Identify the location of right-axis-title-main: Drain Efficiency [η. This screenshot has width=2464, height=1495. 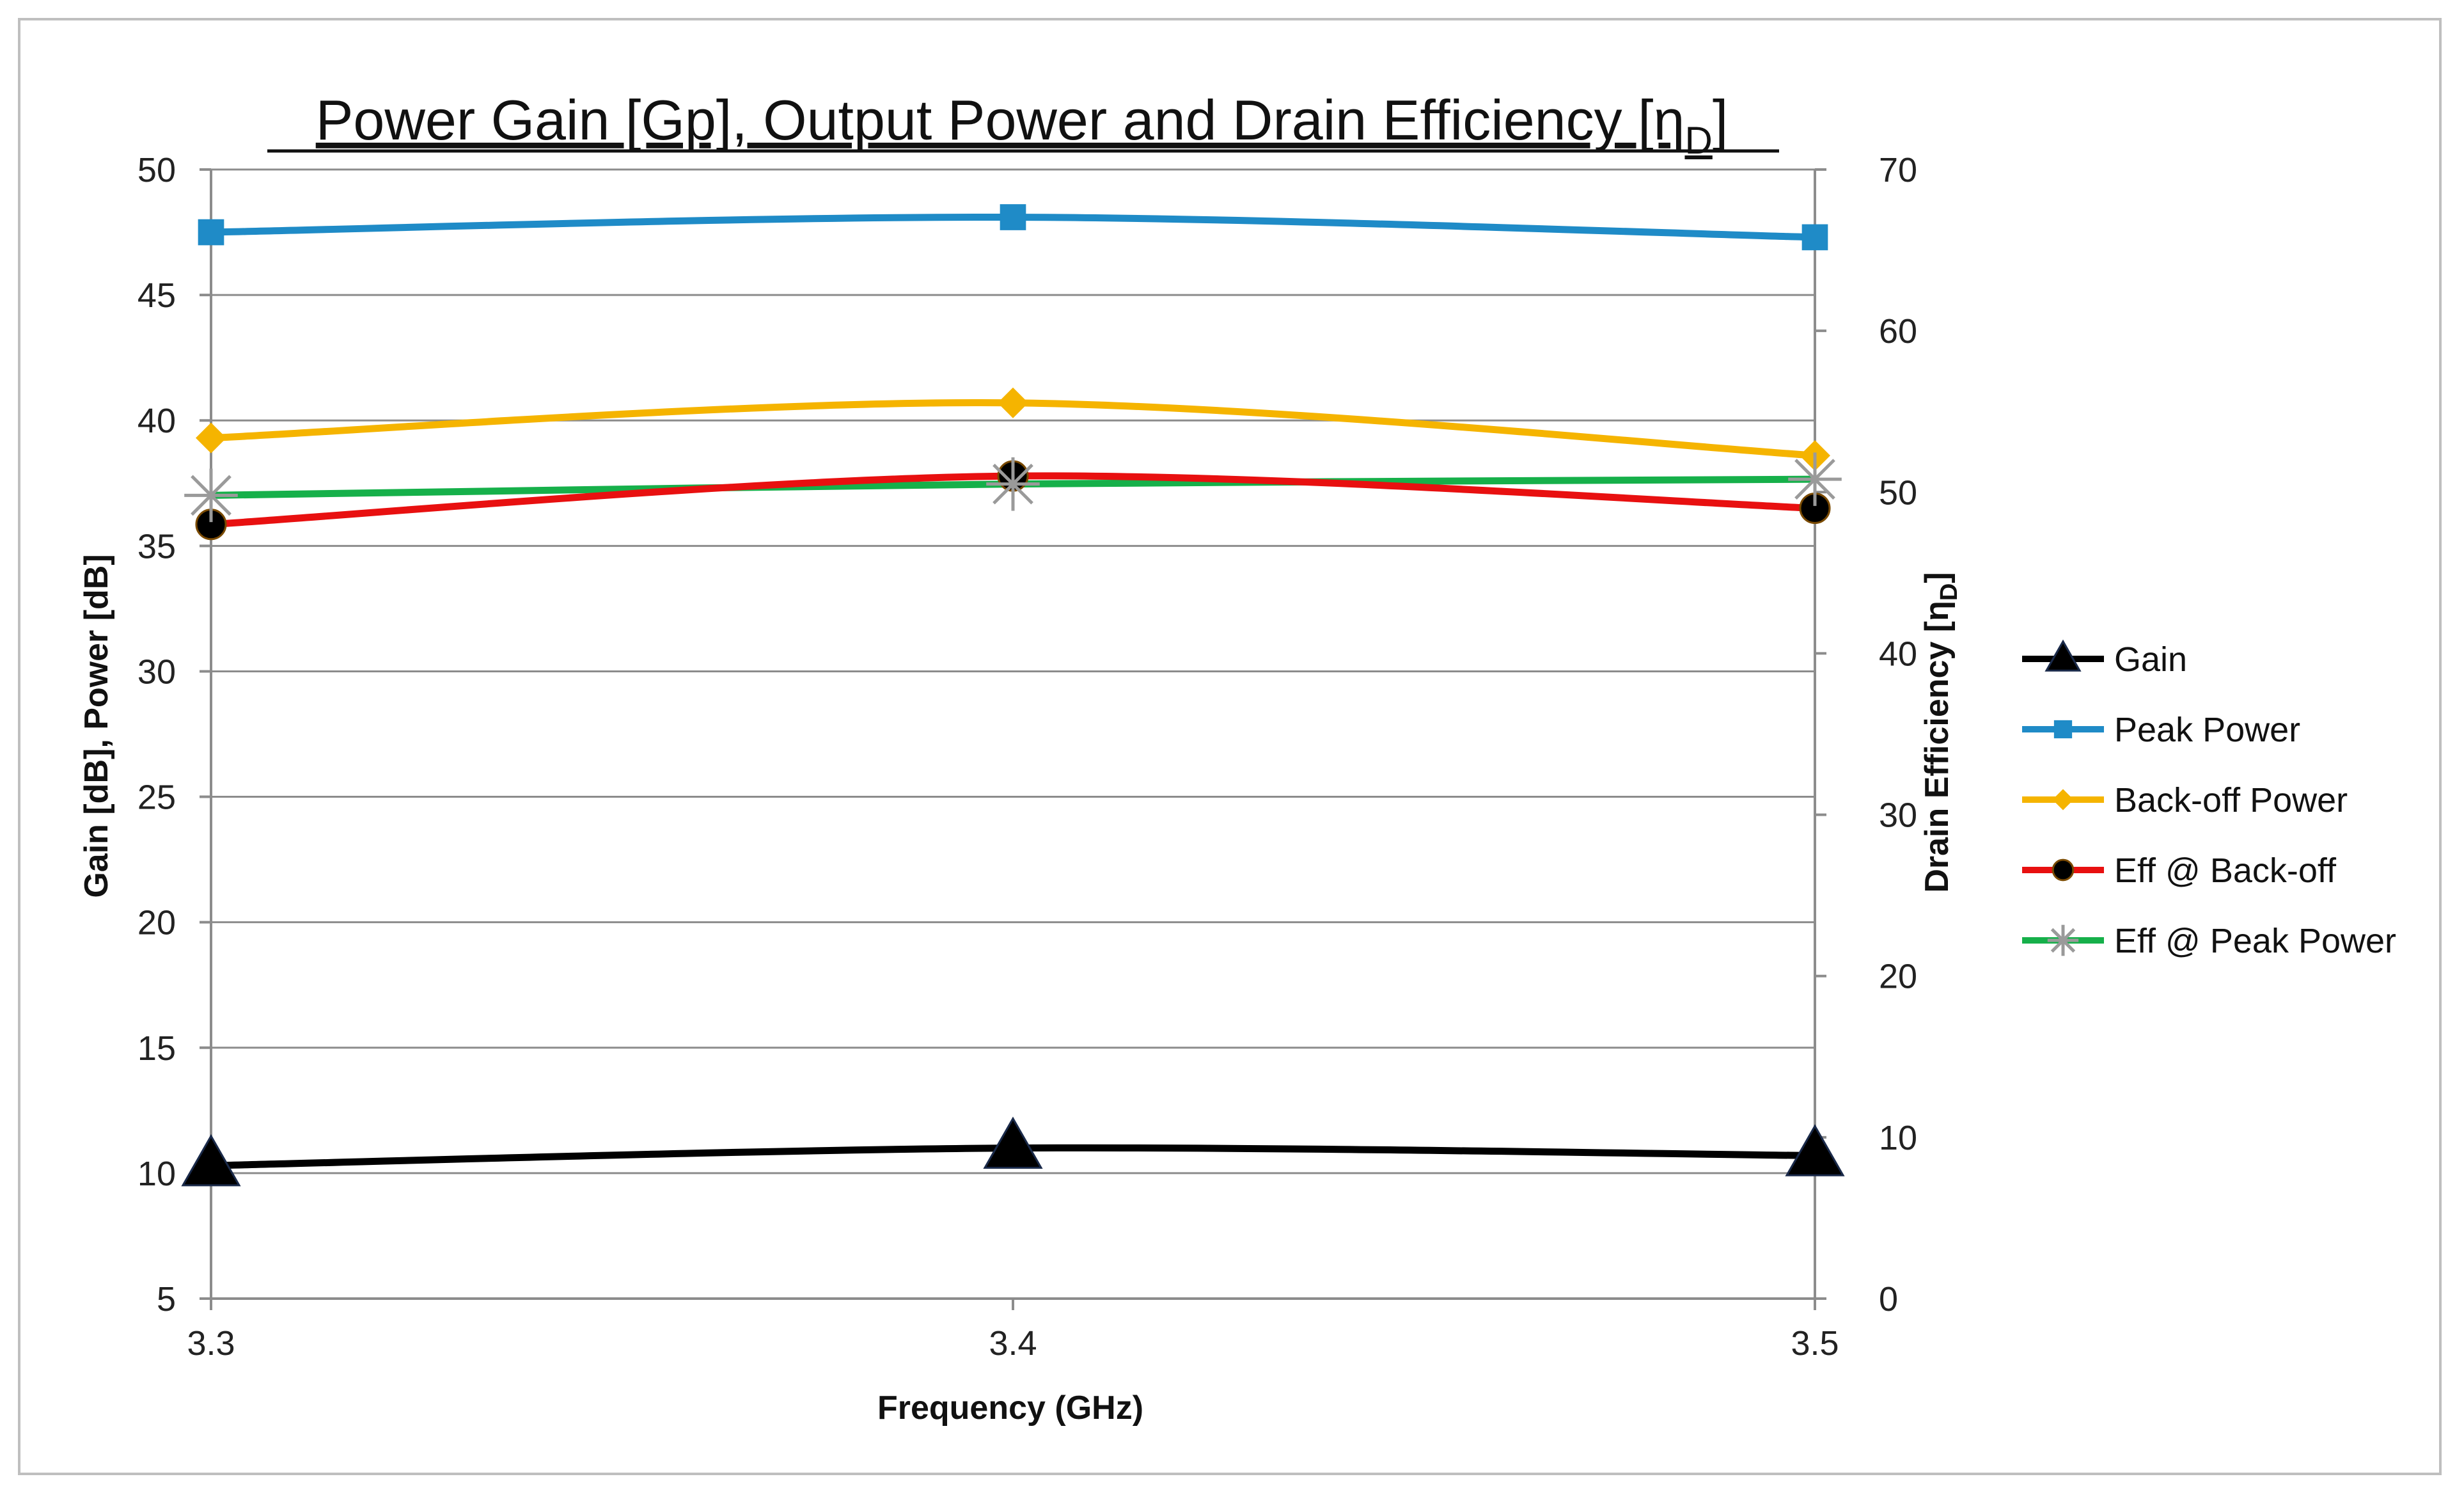
(1937, 747).